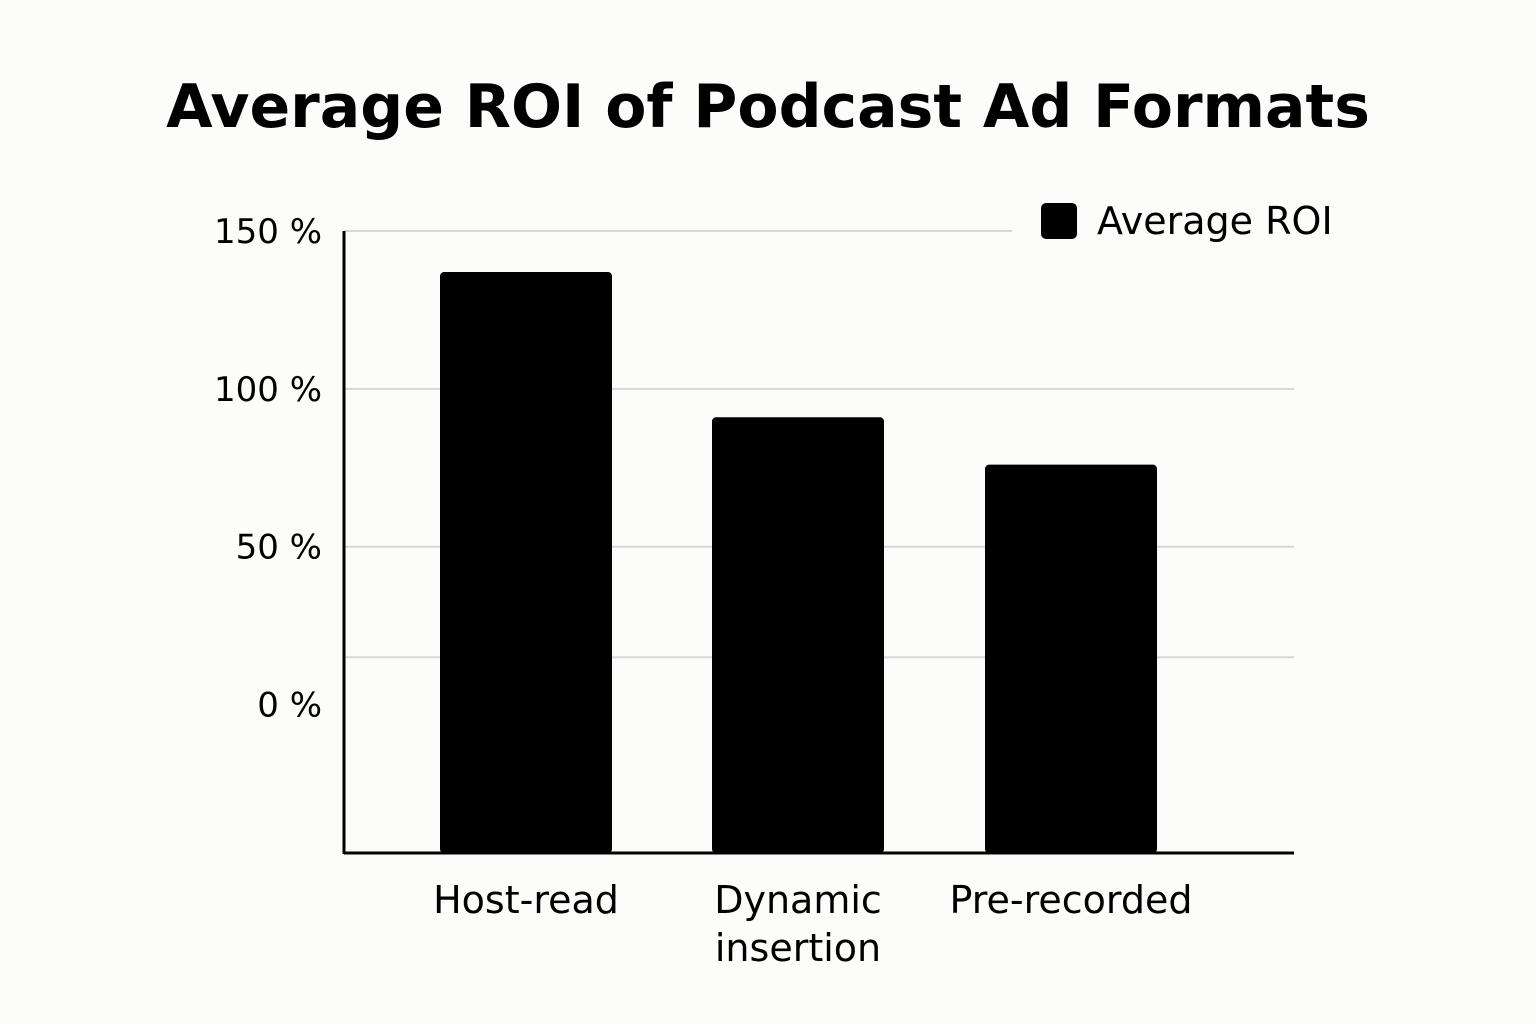 This screenshot has height=1024, width=1536. Describe the element at coordinates (1215, 221) in the screenshot. I see `legend-label-average-roi: Average ROI` at that location.